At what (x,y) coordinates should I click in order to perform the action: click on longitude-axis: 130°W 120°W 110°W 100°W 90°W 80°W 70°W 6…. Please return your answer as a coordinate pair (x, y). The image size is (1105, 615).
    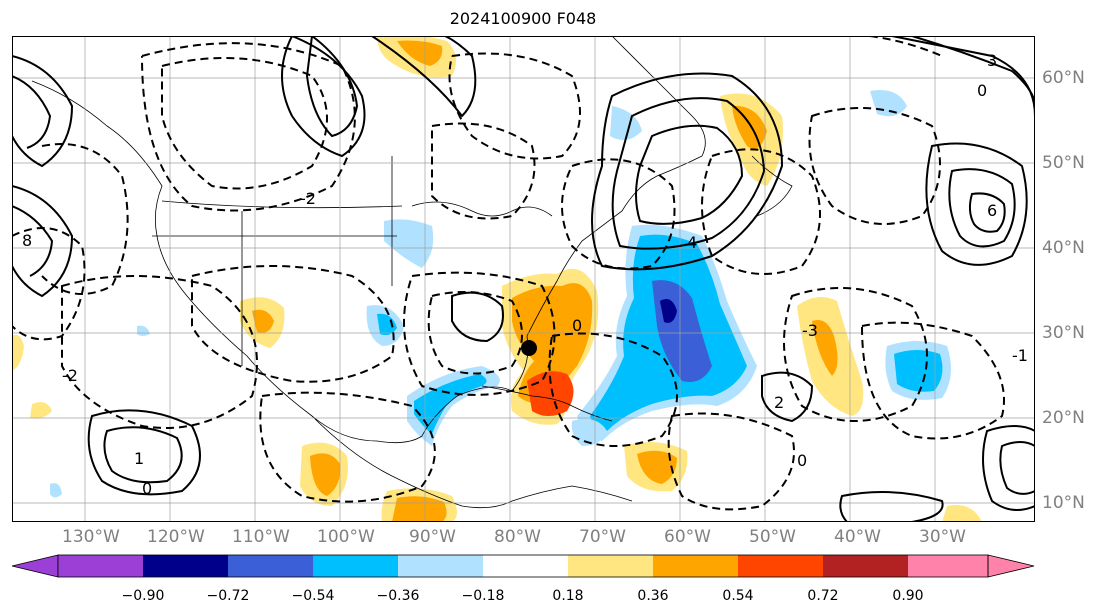
    Looking at the image, I should click on (552, 539).